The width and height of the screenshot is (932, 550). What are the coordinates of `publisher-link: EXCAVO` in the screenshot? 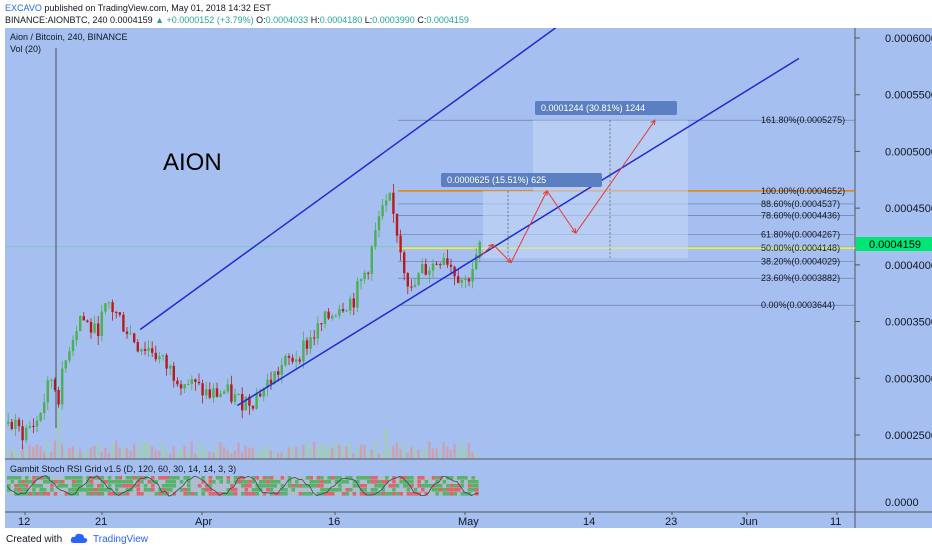 It's located at (23, 8).